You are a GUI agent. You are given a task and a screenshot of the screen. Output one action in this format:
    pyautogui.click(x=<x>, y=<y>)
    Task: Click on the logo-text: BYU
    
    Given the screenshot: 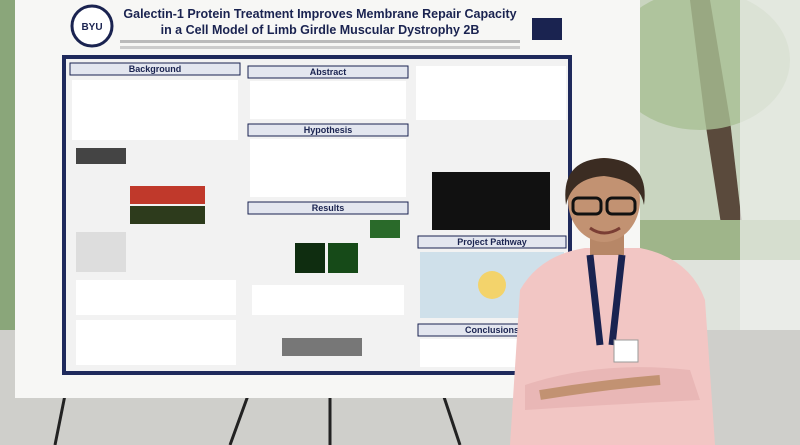 What is the action you would take?
    pyautogui.click(x=91, y=27)
    